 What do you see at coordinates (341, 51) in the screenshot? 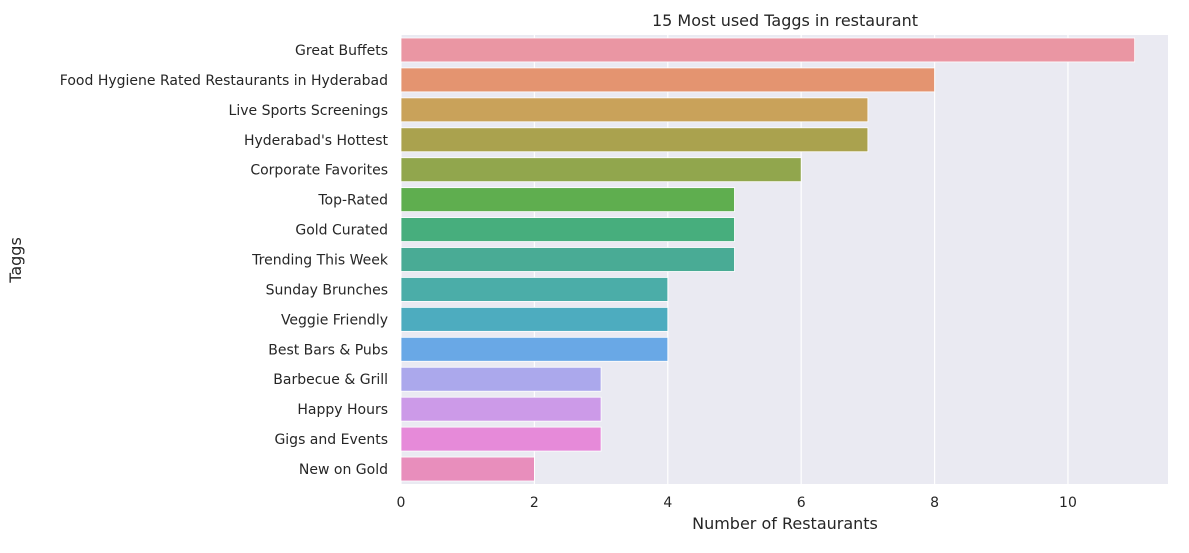
I see `y-tick-label: Great Buffets` at bounding box center [341, 51].